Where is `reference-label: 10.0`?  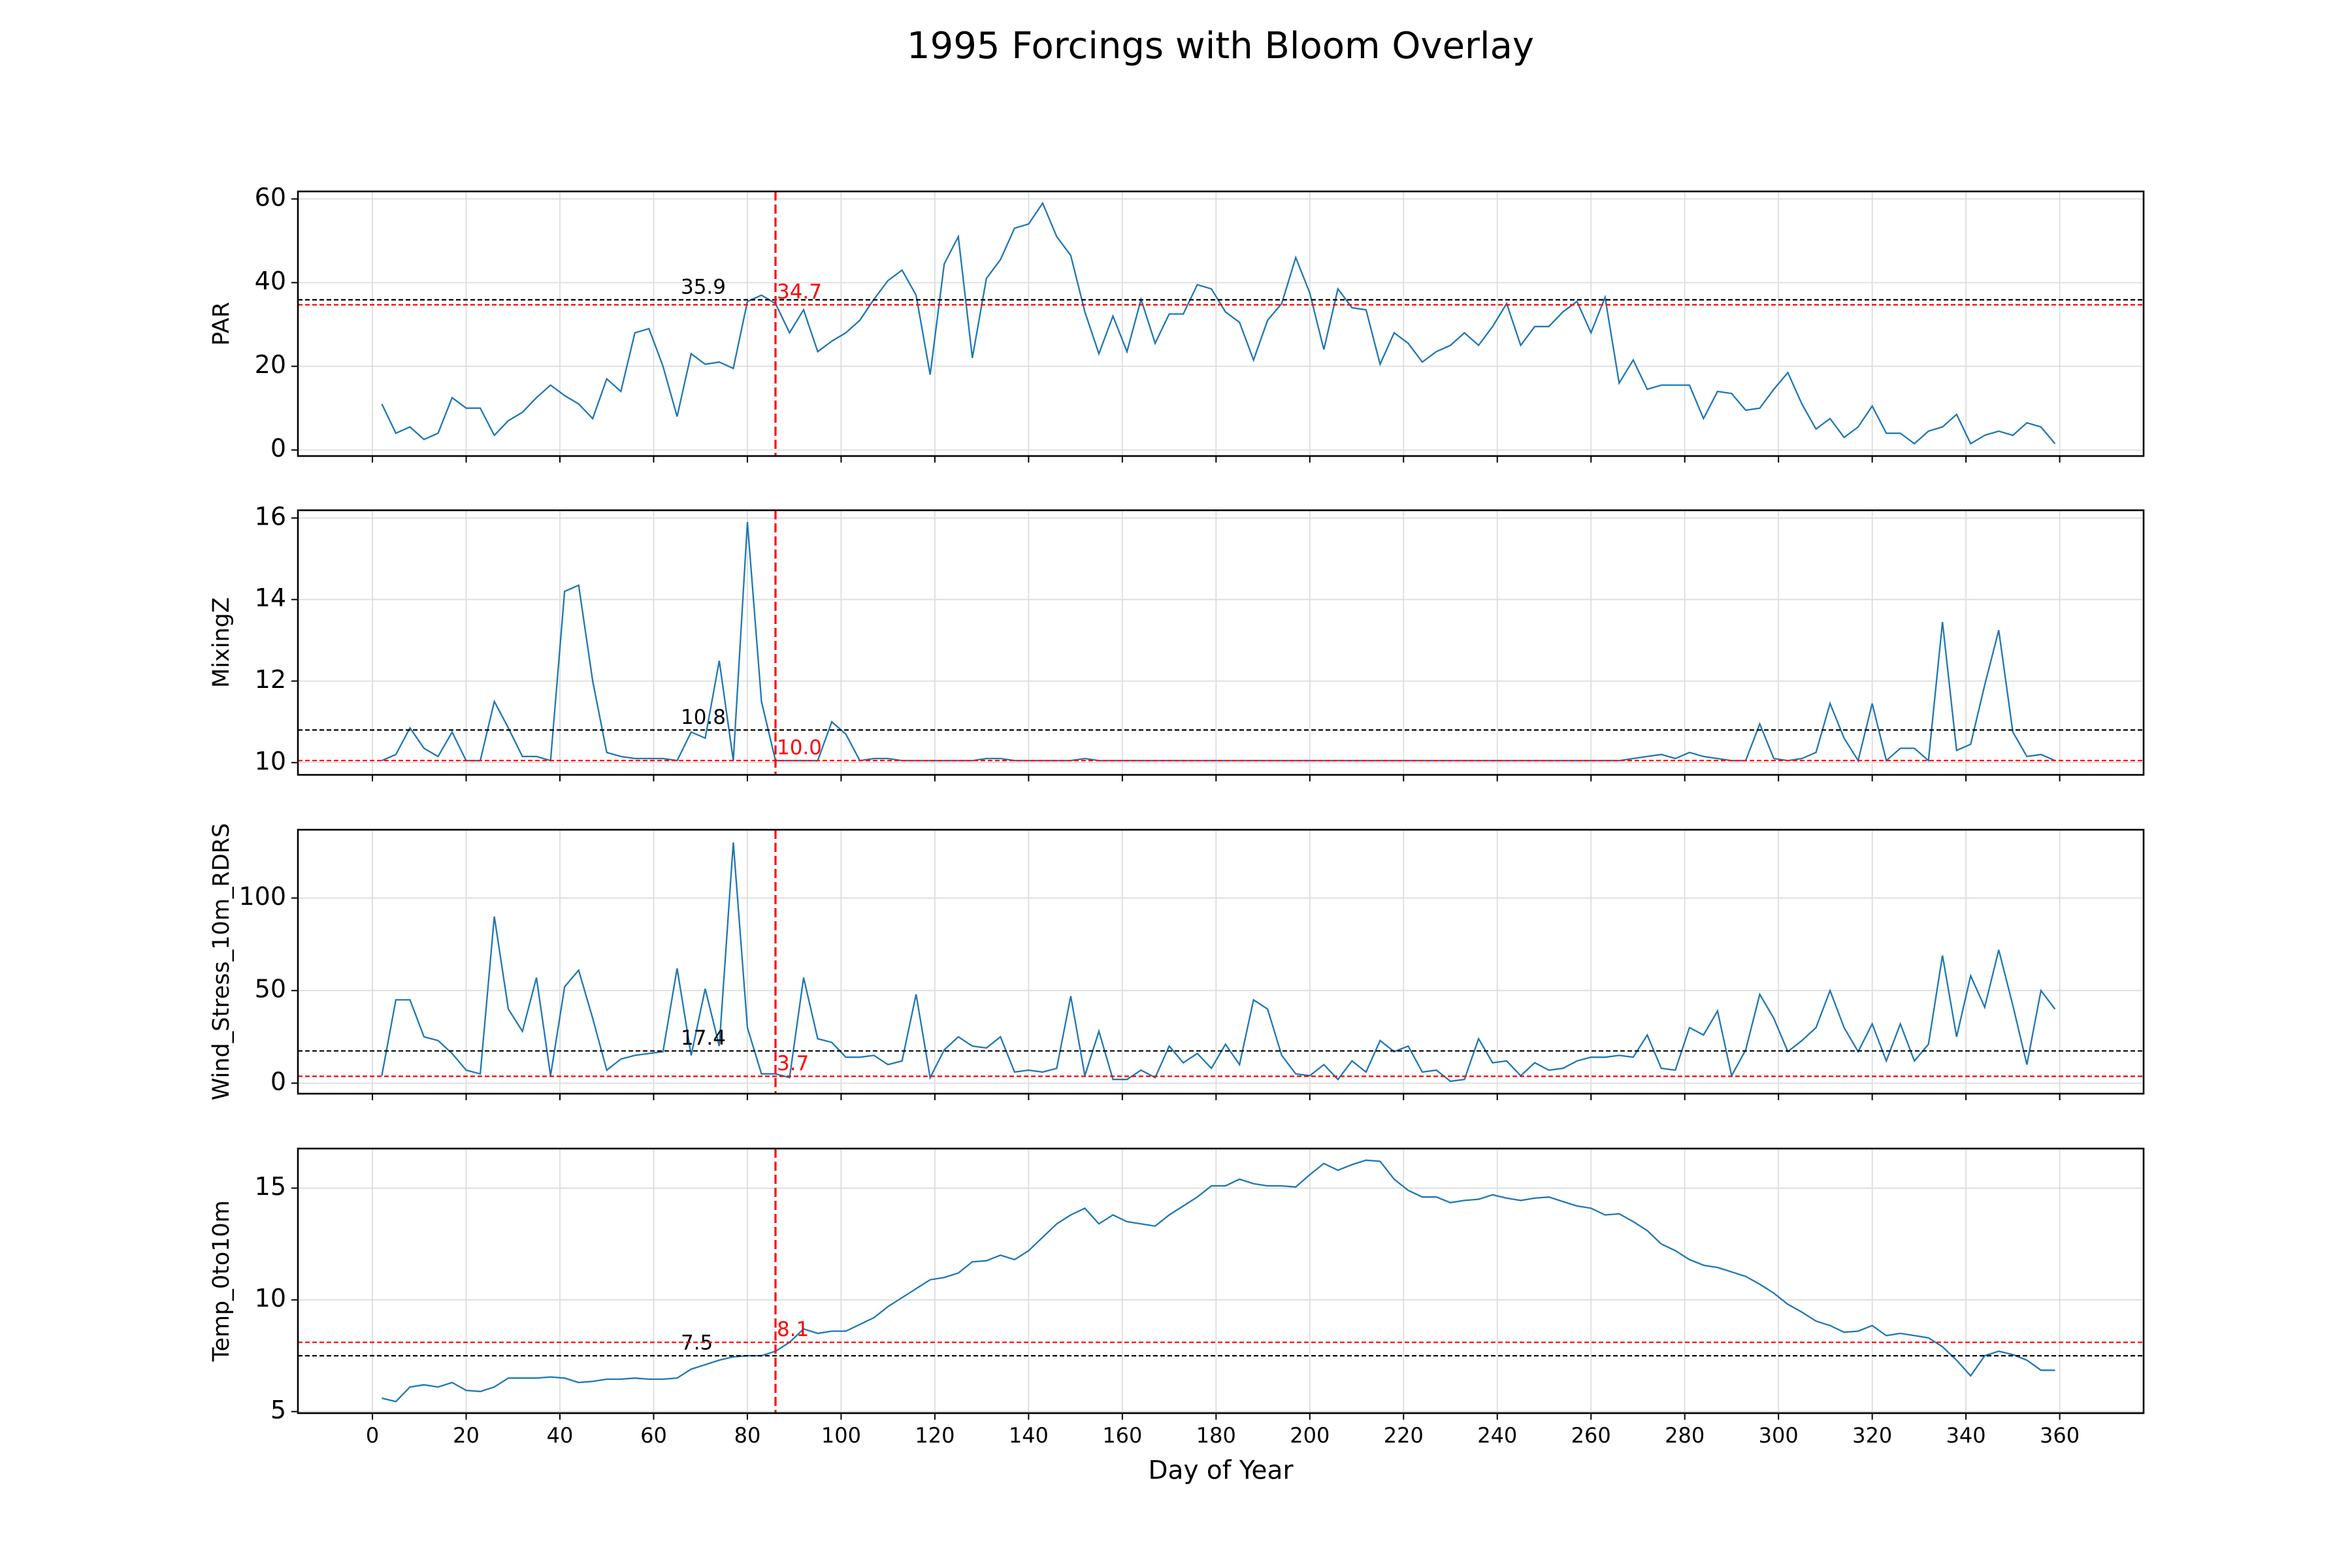 reference-label: 10.0 is located at coordinates (799, 748).